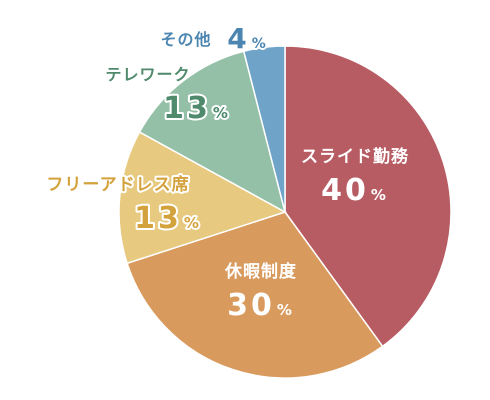 The width and height of the screenshot is (490, 400). I want to click on slice-label: 休暇制度, so click(260, 271).